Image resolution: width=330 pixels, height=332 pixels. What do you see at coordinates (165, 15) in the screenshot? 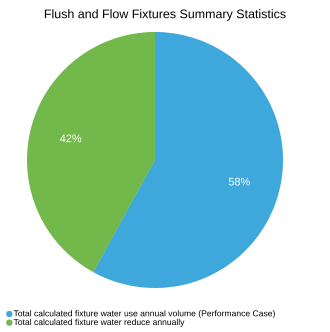
I see `chart-title: Flush and Flow Fixtures Summary Statistics` at bounding box center [165, 15].